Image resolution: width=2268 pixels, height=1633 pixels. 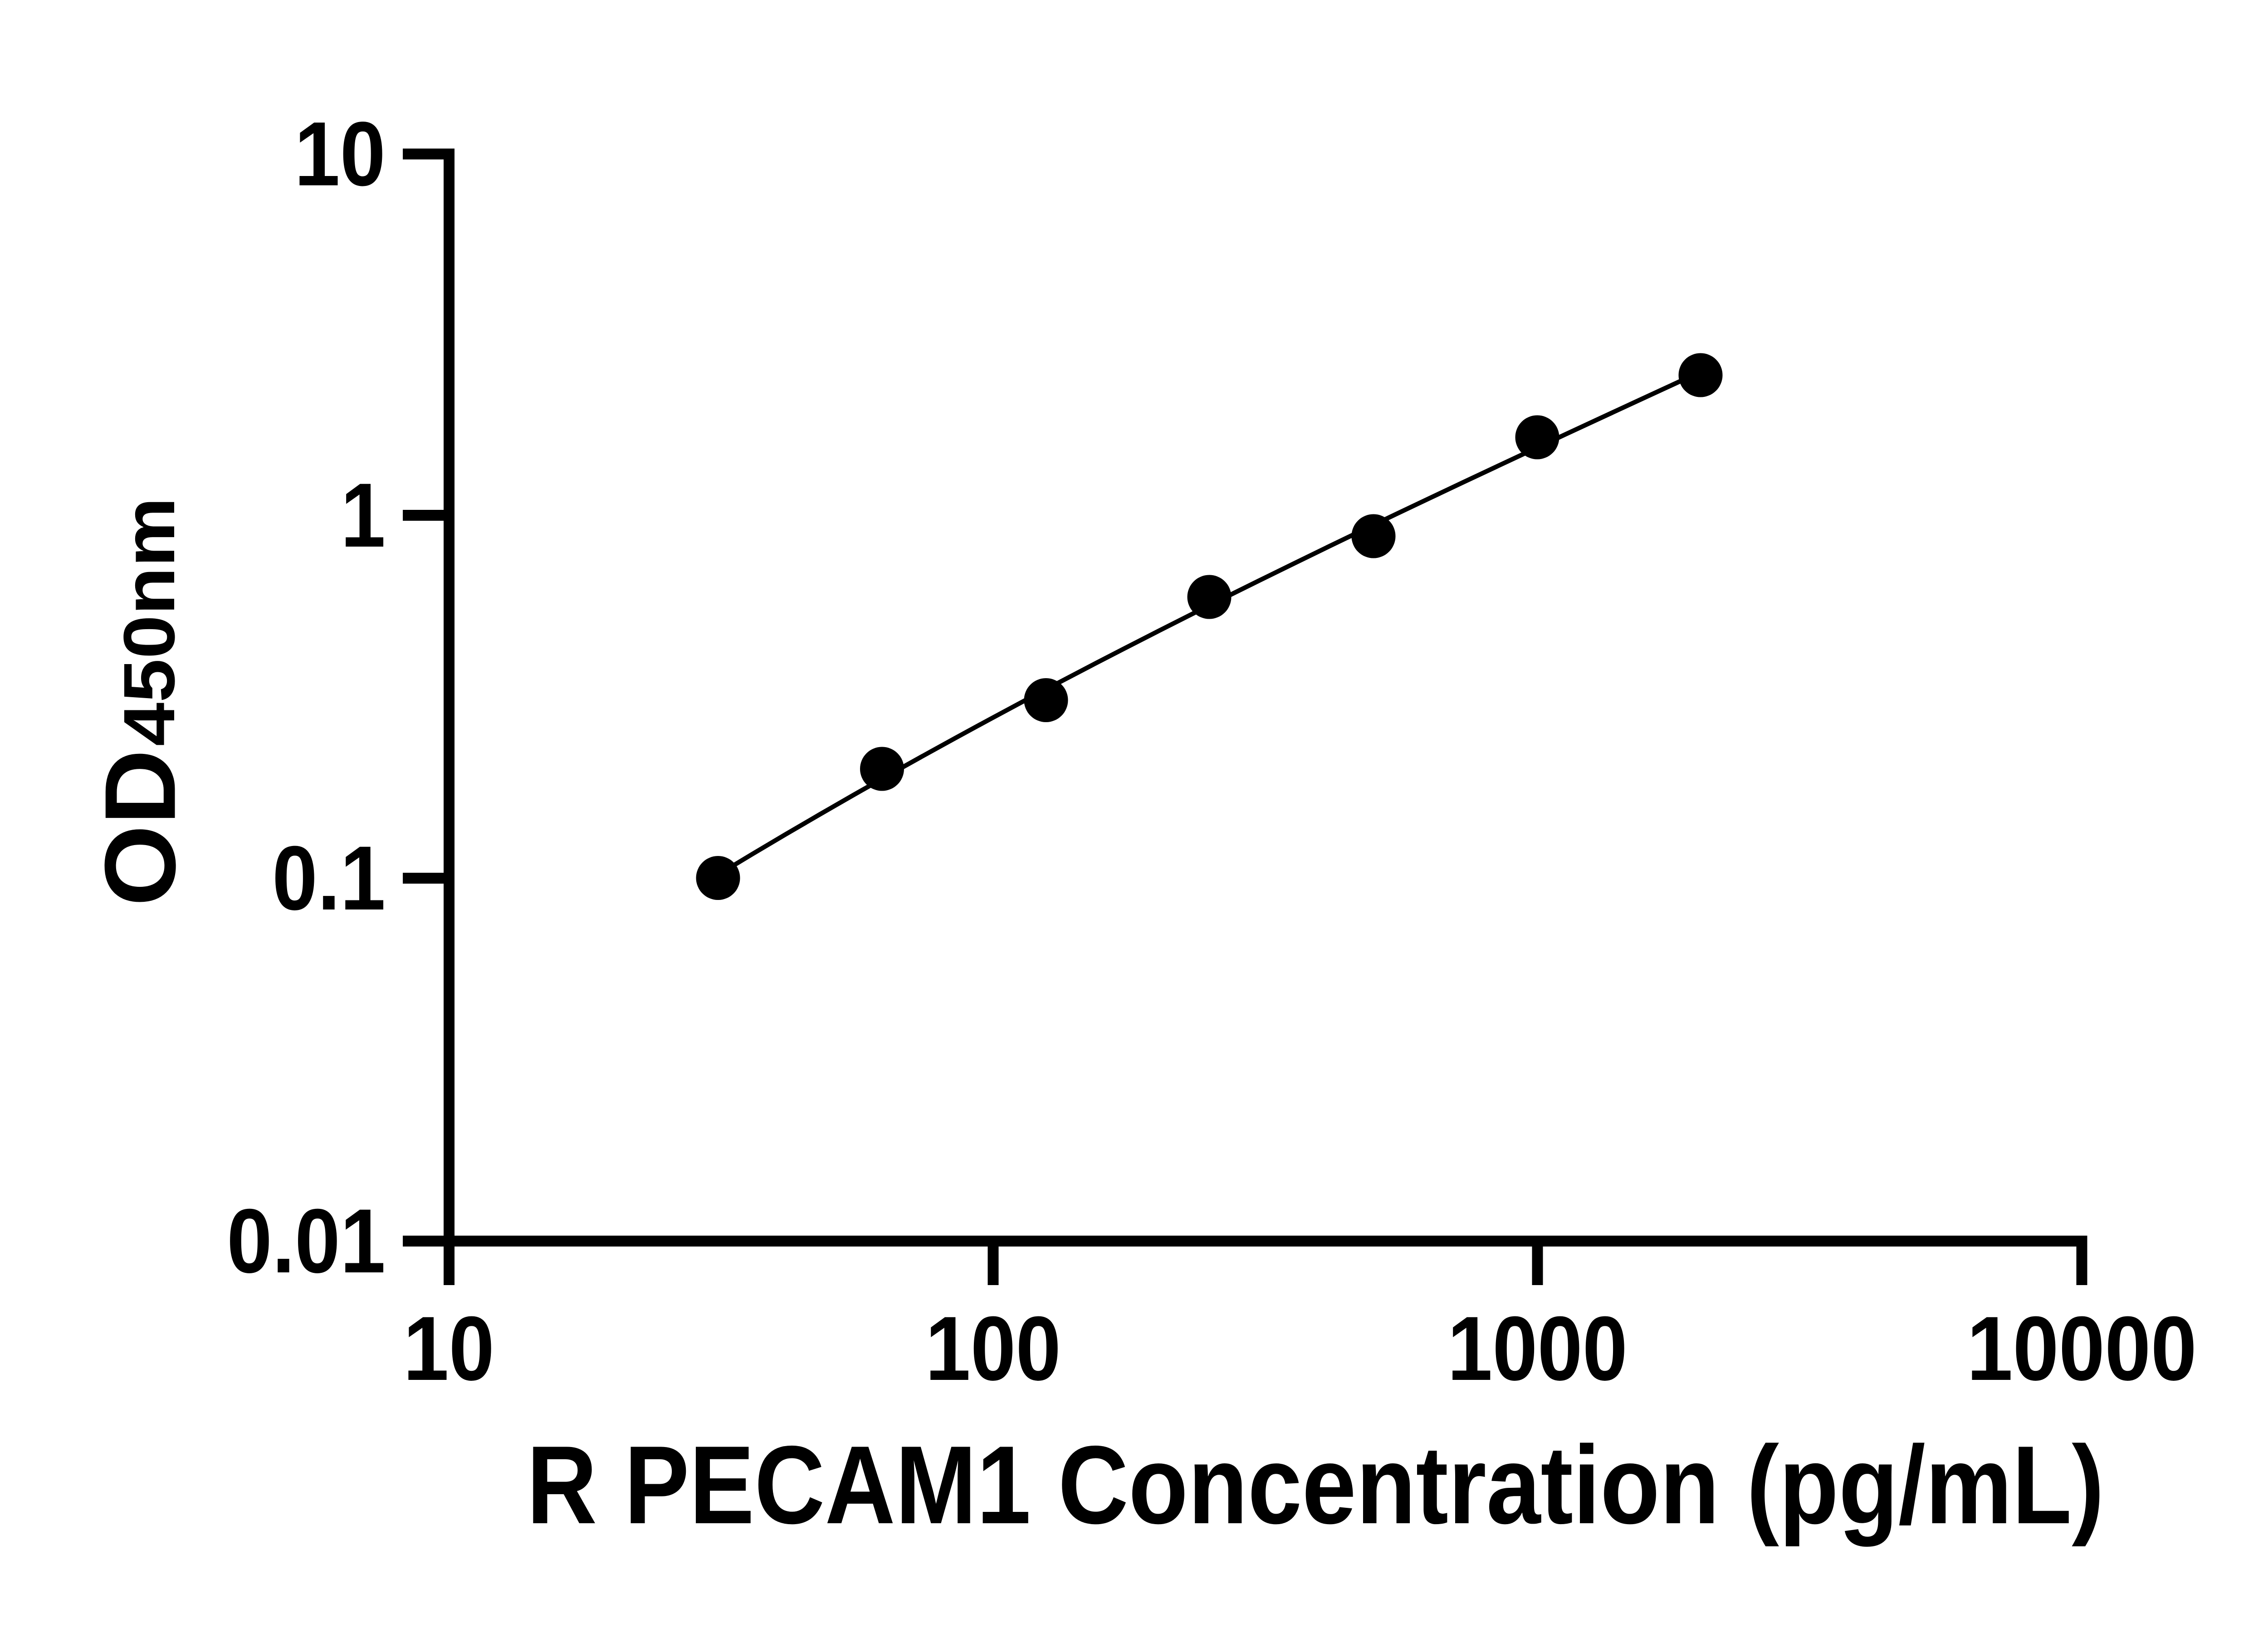 What do you see at coordinates (2082, 1348) in the screenshot?
I see `svg-text: 10000` at bounding box center [2082, 1348].